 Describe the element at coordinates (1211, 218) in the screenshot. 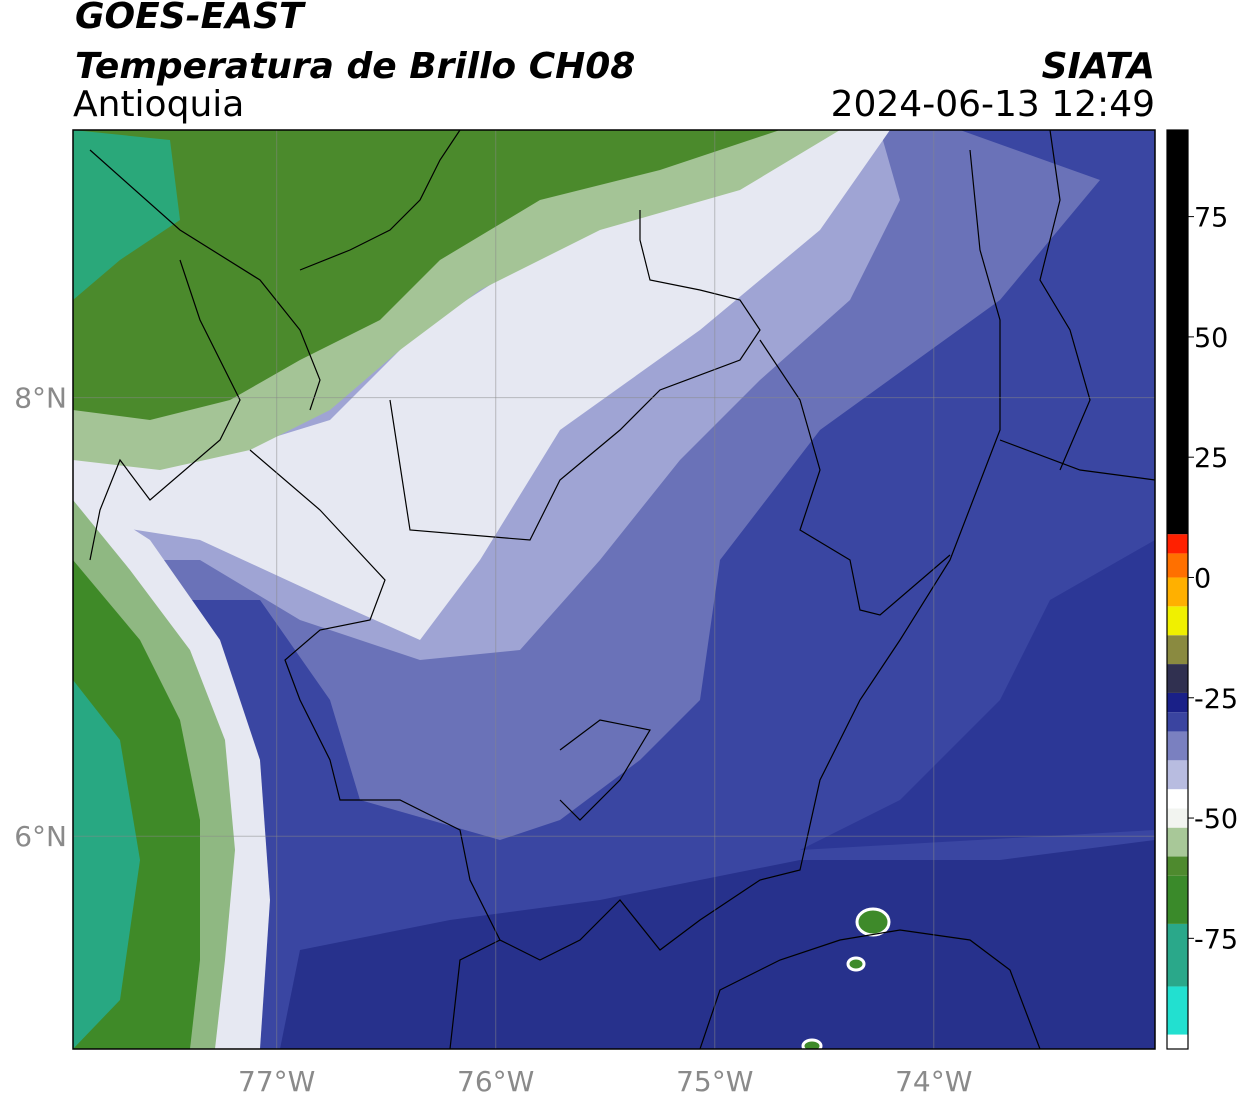

I see `colorbar-tick-label: 75` at that location.